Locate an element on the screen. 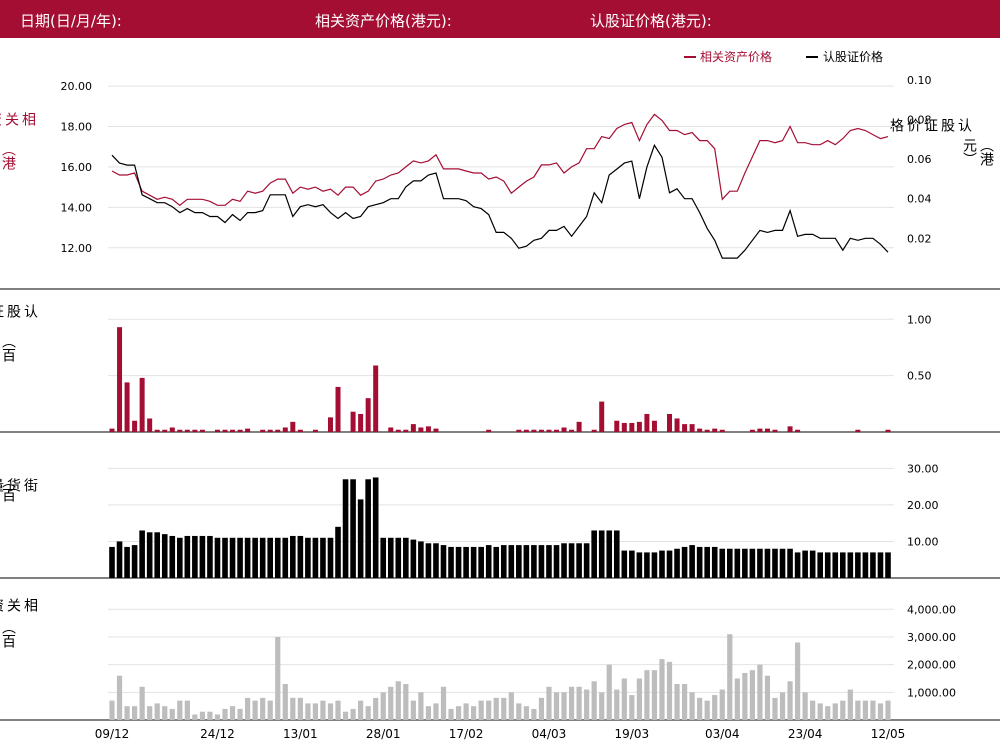 The width and height of the screenshot is (1000, 751). price-right-tick: 0.04 is located at coordinates (919, 199).